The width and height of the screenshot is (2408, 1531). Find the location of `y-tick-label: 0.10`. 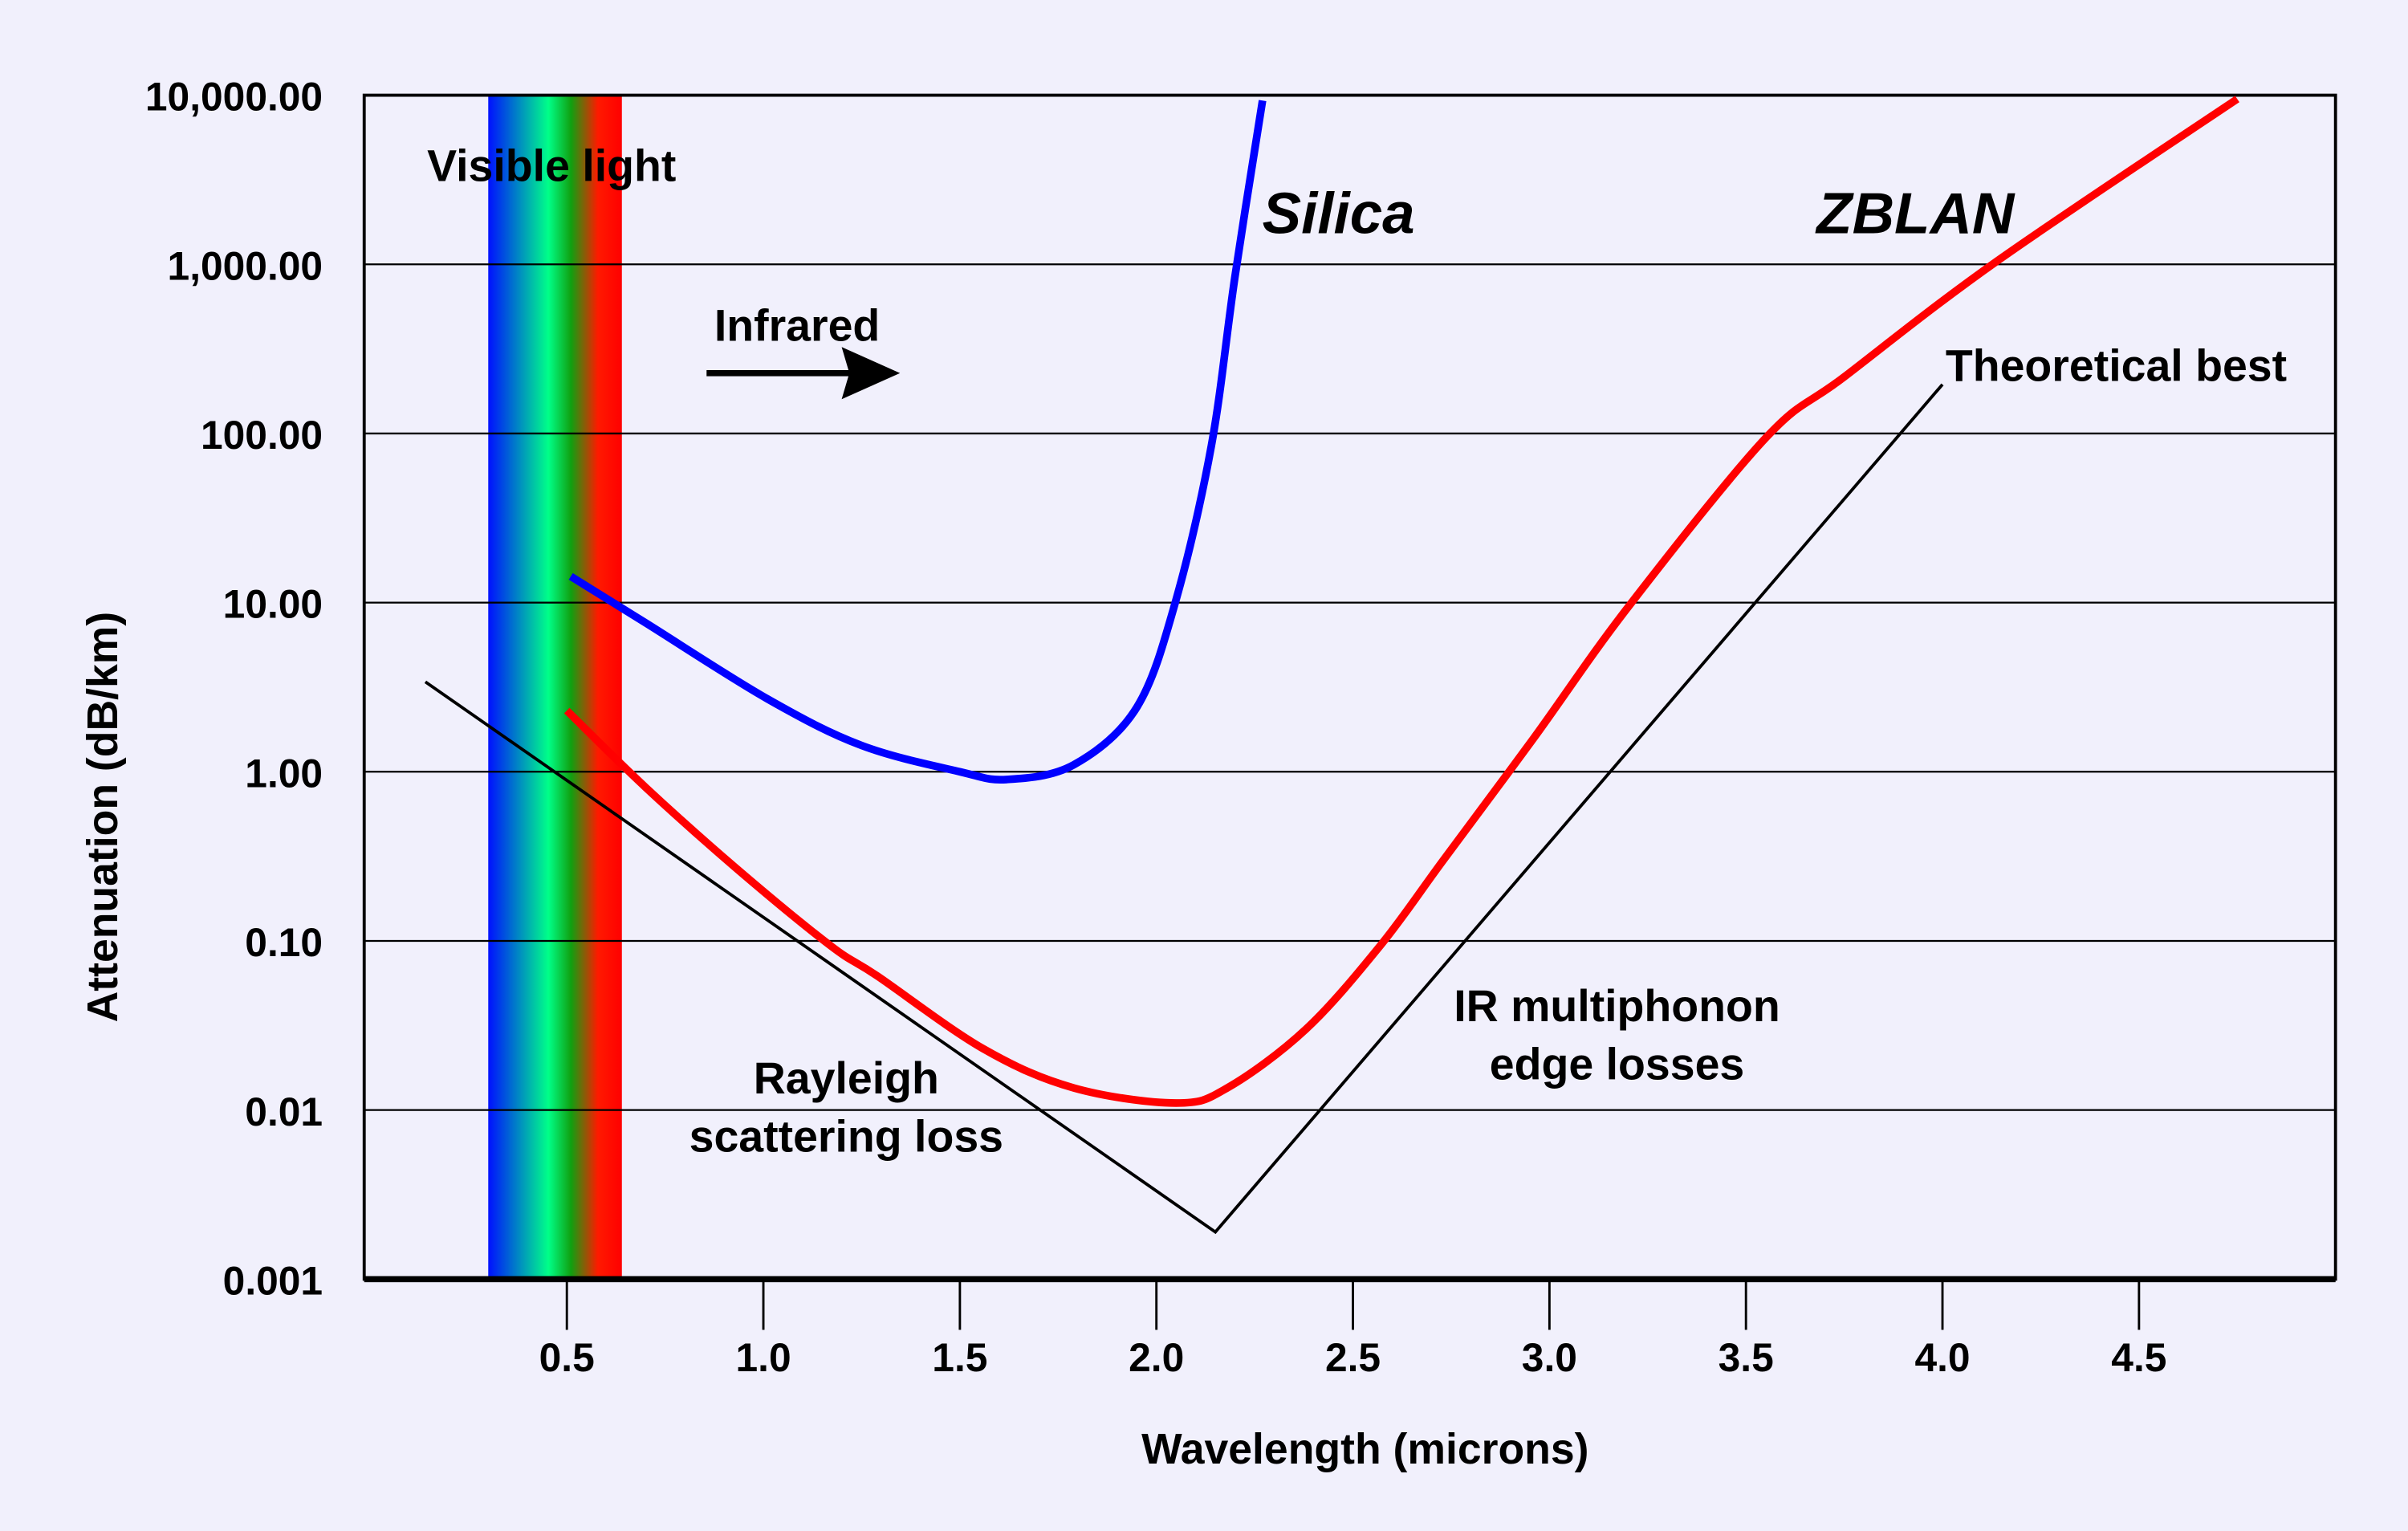

y-tick-label: 0.10 is located at coordinates (284, 942).